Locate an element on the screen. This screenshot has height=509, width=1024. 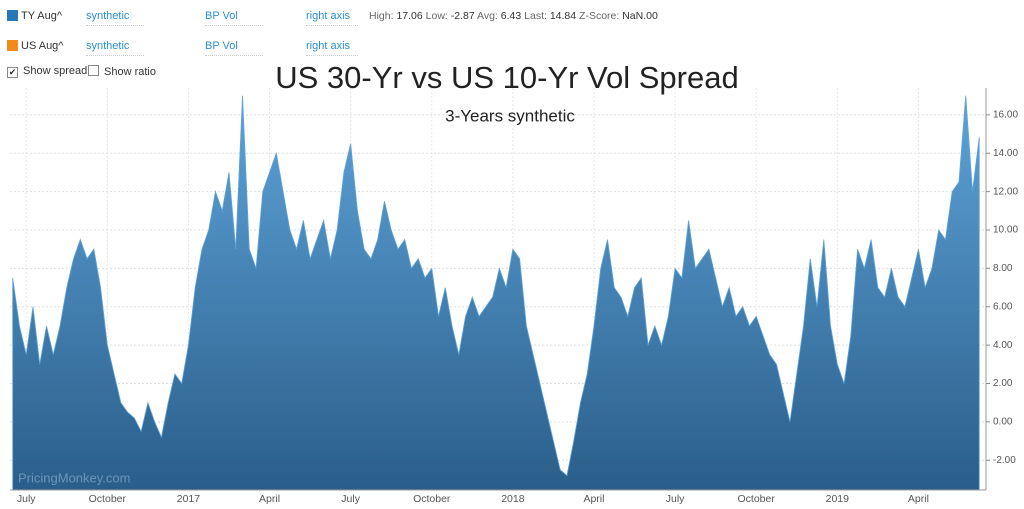
checkbox: Show ratio is located at coordinates (122, 71).